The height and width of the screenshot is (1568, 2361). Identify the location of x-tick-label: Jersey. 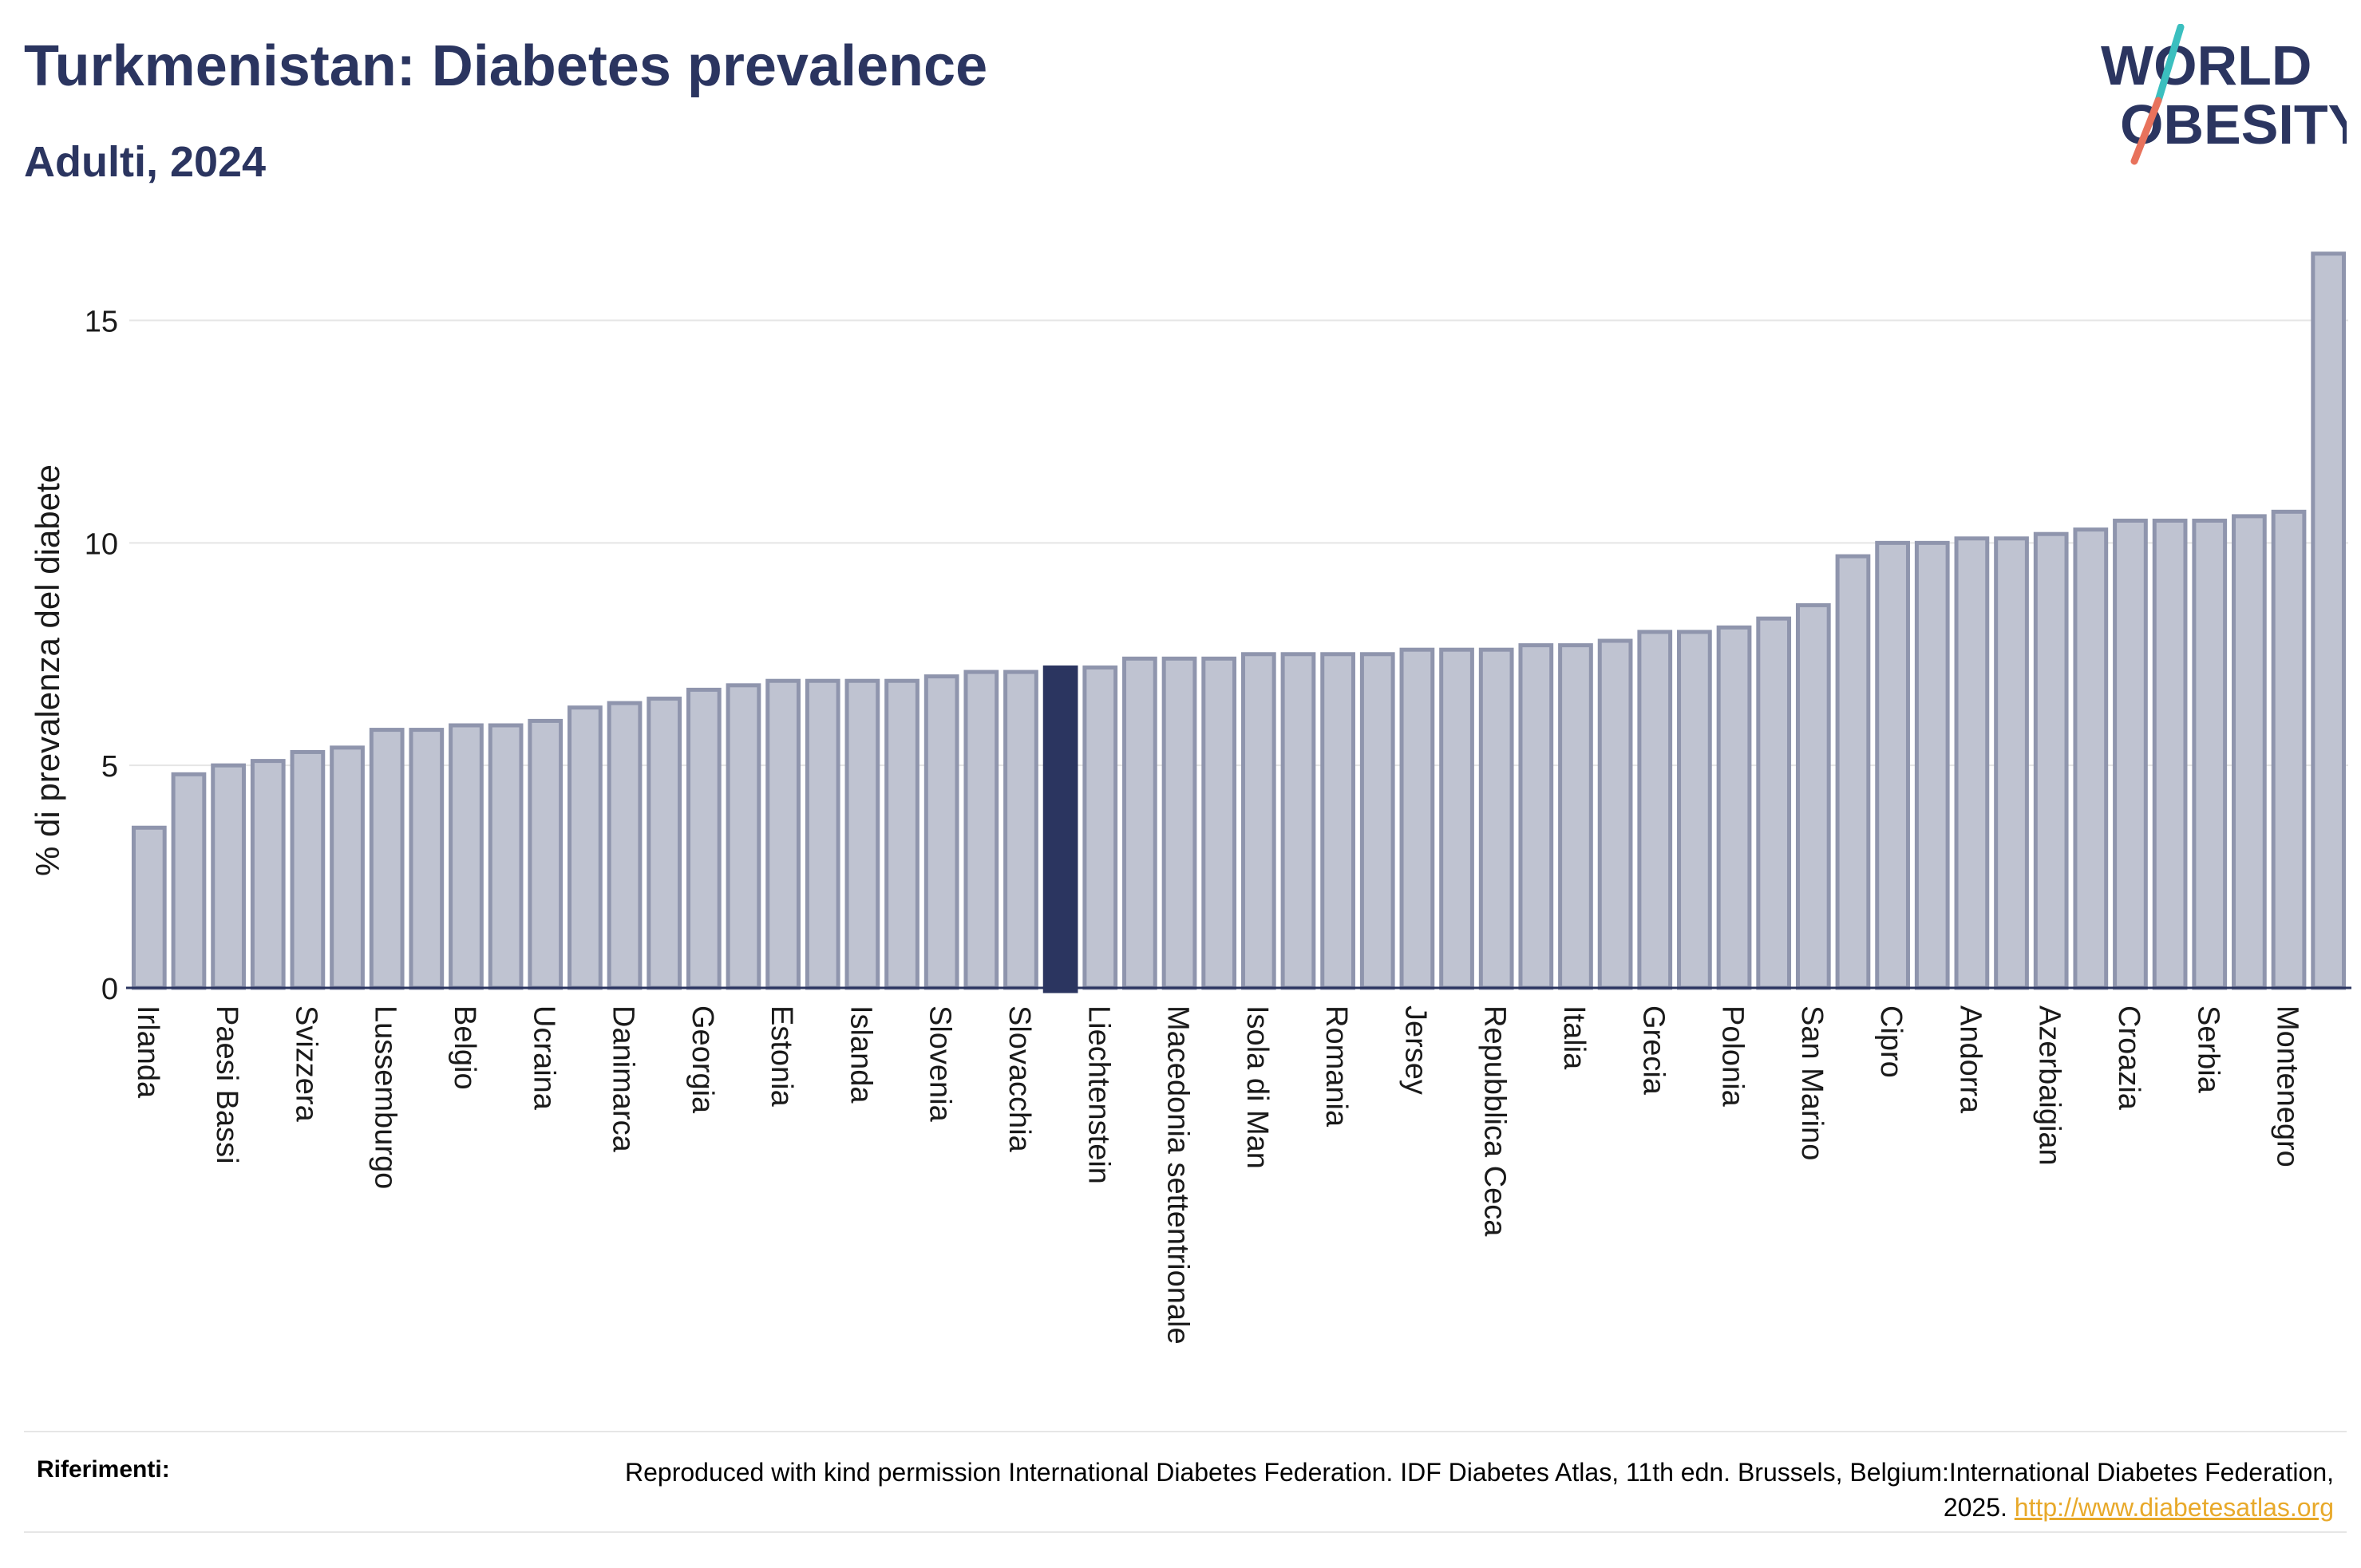
(1415, 1050).